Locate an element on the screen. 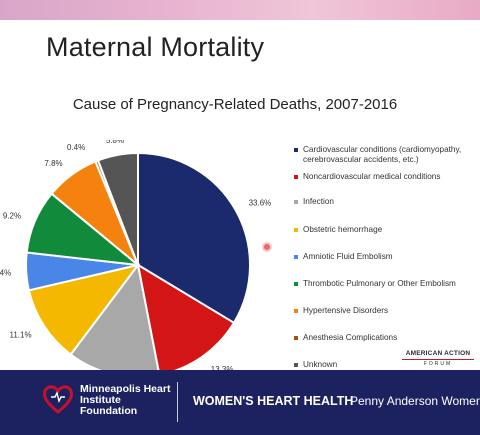 This screenshot has height=435, width=480. program-title: WOMEN'S HEART HEALTH is located at coordinates (273, 401).